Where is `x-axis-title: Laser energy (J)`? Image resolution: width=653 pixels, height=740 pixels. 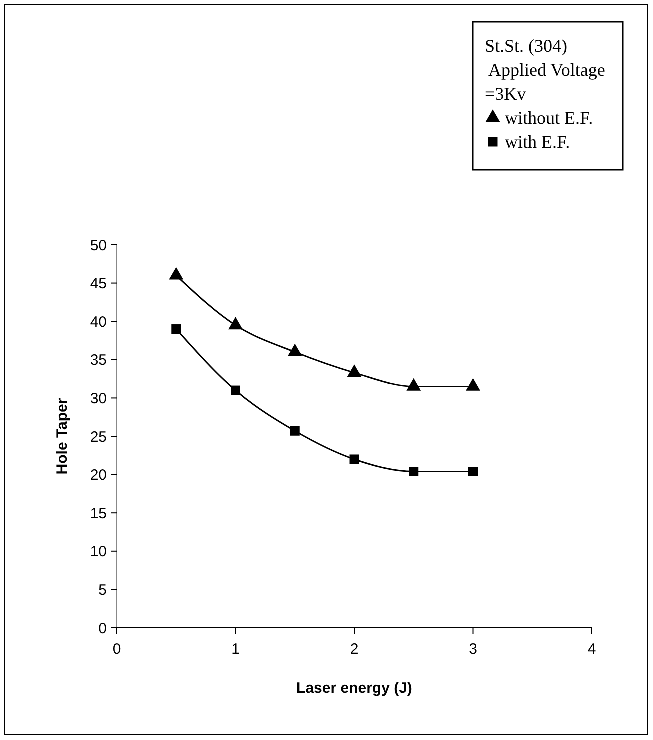 x-axis-title: Laser energy (J) is located at coordinates (354, 688).